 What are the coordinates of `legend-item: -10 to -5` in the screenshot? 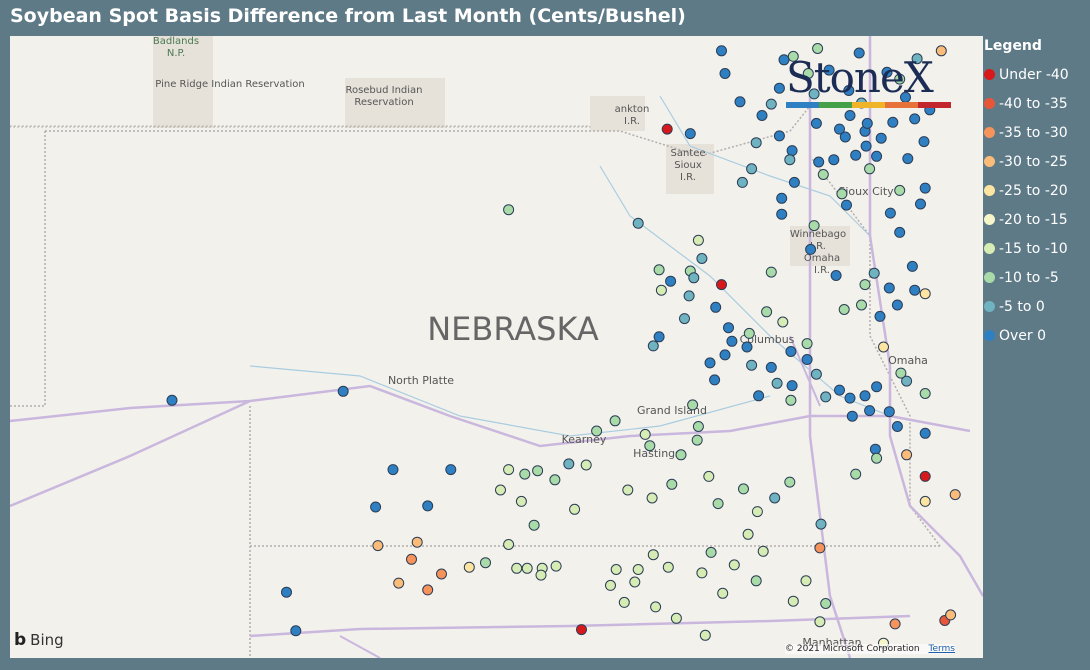 It's located at (1037, 277).